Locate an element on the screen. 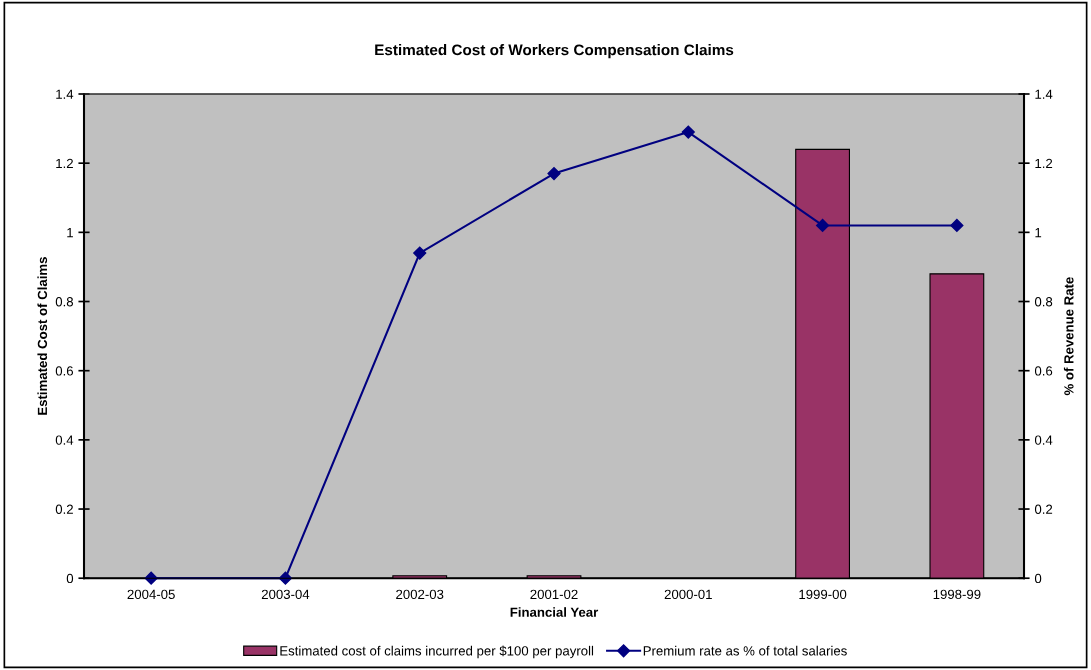  x-tick-label: 2003-04 is located at coordinates (285, 594).